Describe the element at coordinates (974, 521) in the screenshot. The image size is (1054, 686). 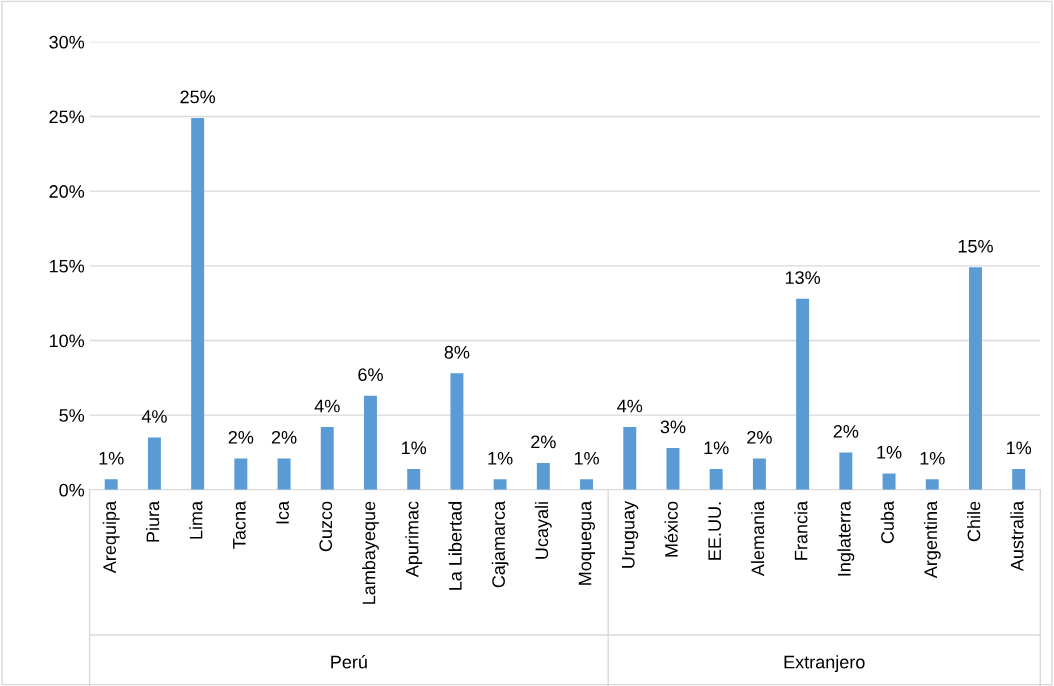
I see `x-tick-label: Chile` at that location.